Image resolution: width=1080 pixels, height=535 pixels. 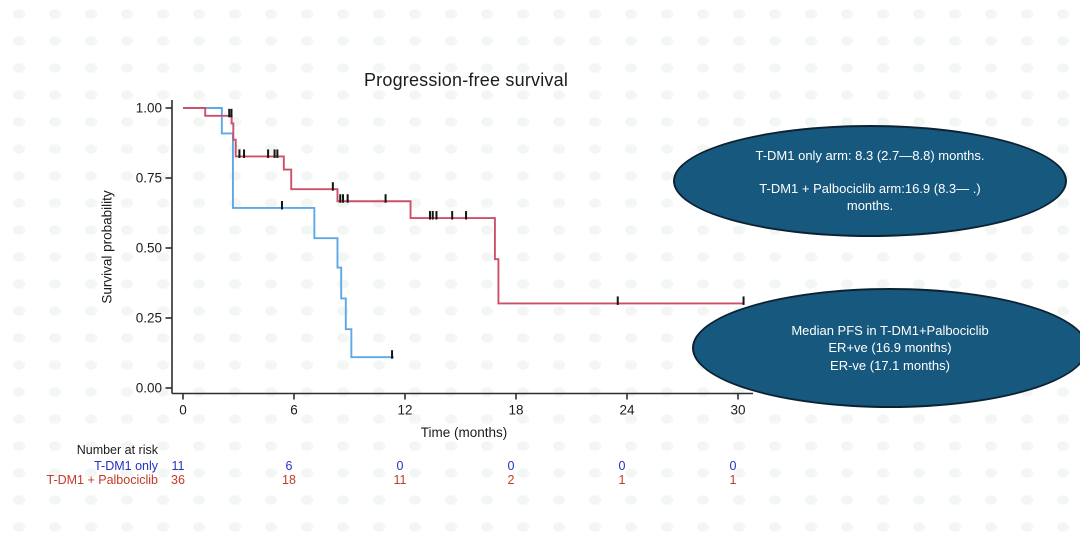 I want to click on annotation-line: ER-ve (17.1 months), so click(x=890, y=365).